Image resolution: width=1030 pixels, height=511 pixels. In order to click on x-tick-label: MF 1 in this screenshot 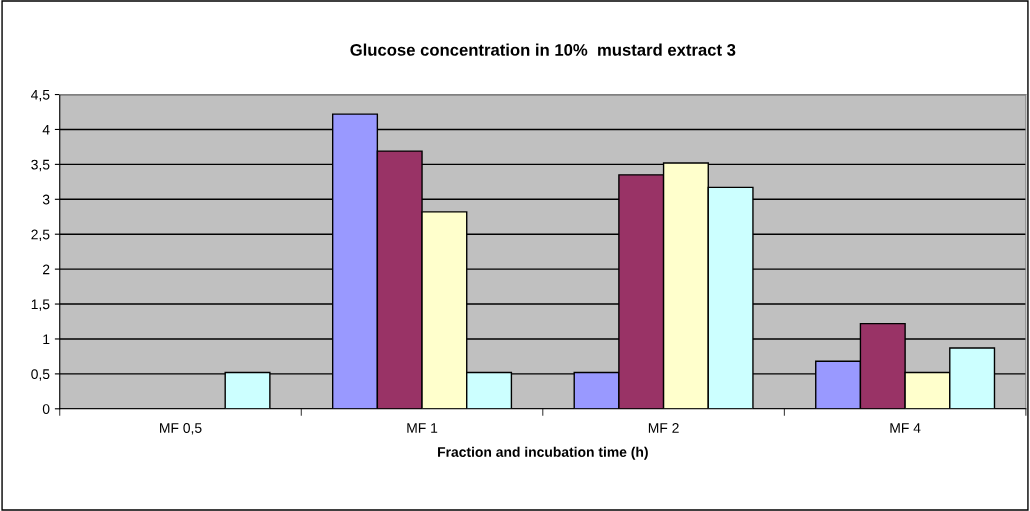, I will do `click(422, 428)`.